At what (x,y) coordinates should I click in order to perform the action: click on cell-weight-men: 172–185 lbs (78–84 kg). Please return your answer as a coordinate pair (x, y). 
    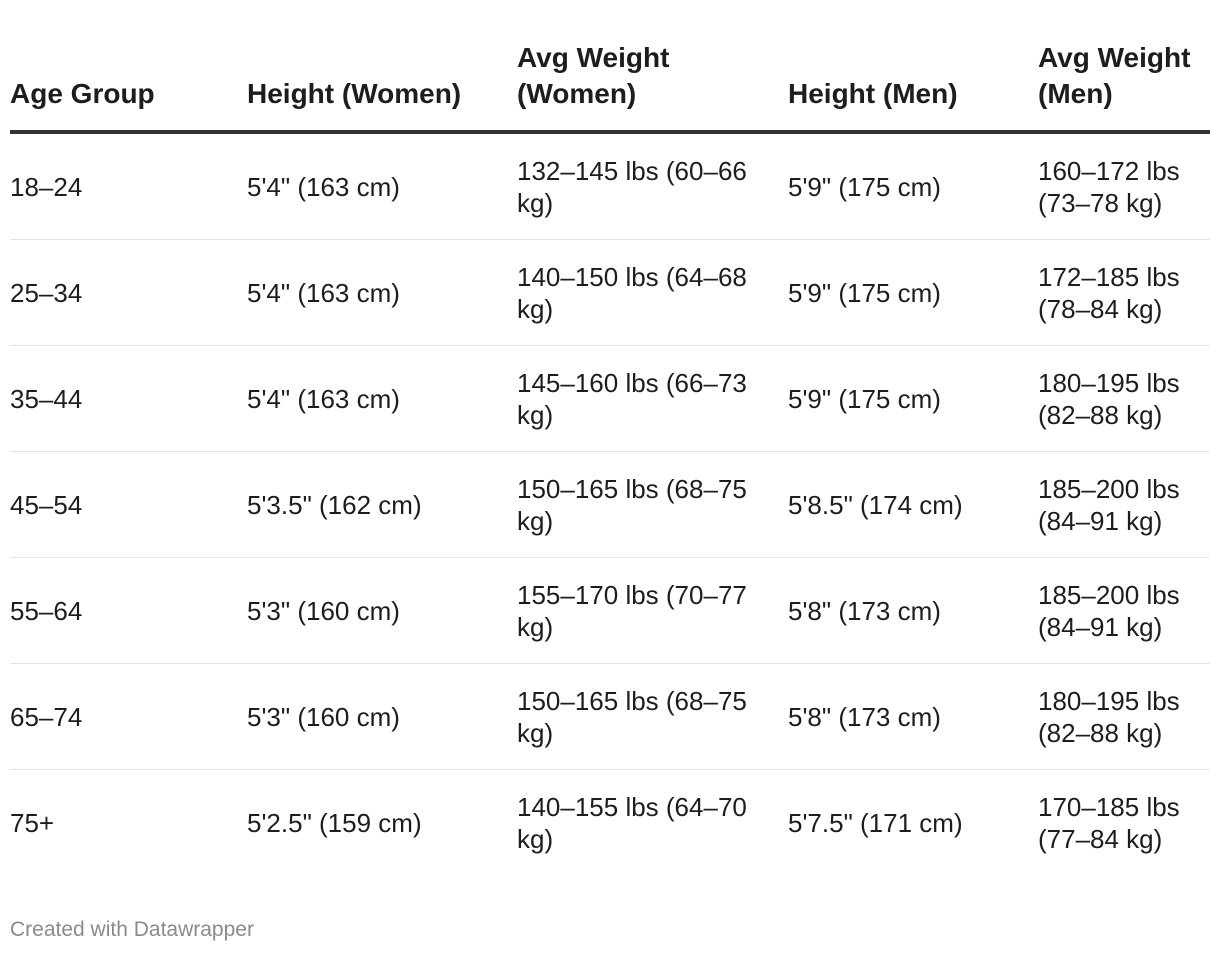
    Looking at the image, I should click on (1124, 292).